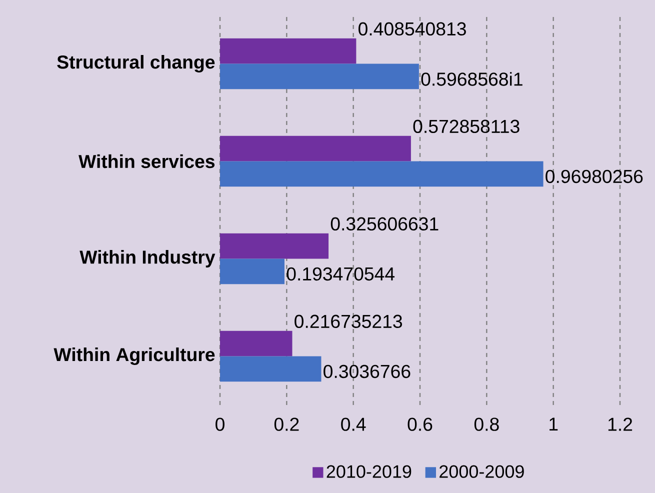 Image resolution: width=655 pixels, height=493 pixels. I want to click on x-tick-label: 0.4, so click(353, 424).